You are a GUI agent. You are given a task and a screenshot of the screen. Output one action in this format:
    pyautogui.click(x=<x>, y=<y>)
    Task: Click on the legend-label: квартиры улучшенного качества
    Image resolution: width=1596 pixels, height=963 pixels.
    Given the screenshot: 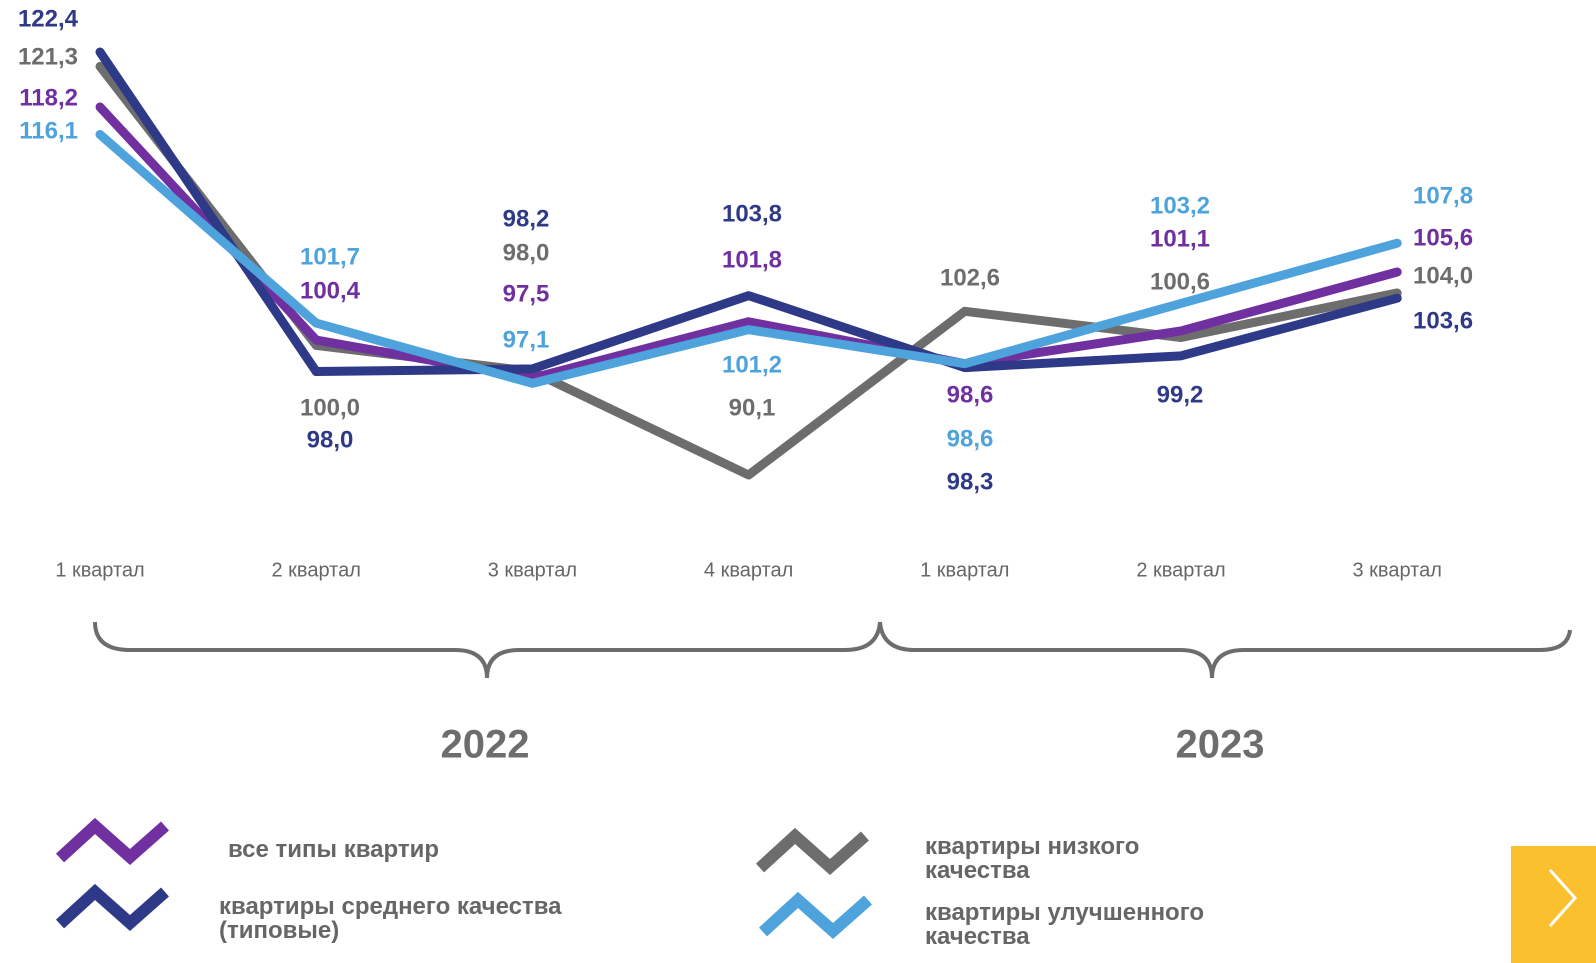 What is the action you would take?
    pyautogui.click(x=1065, y=924)
    